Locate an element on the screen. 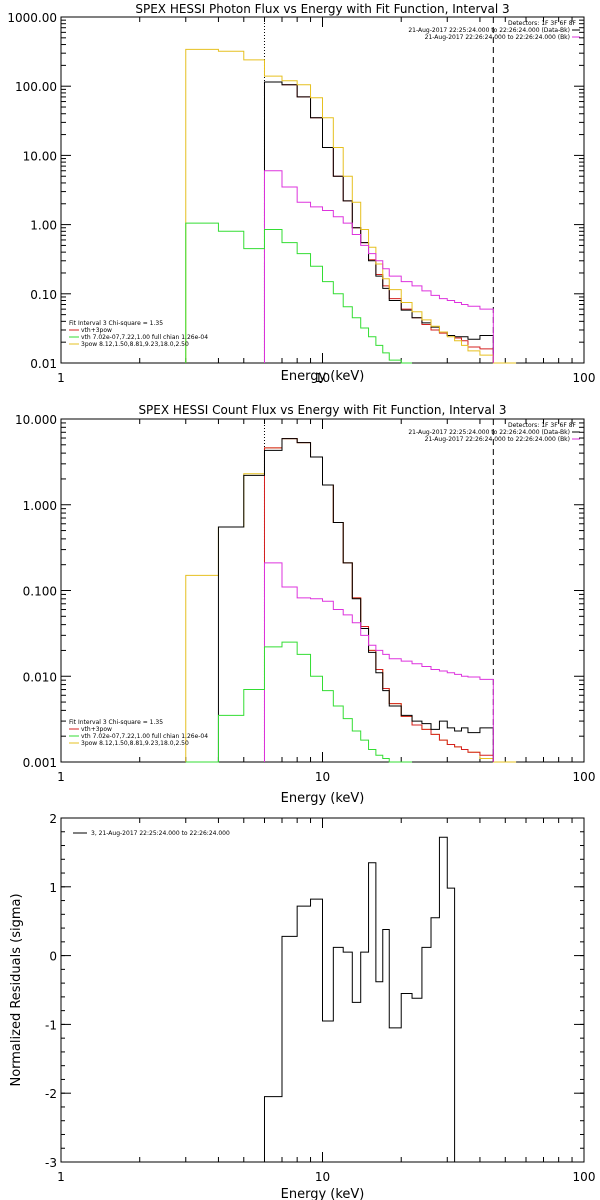 This screenshot has height=1200, width=600. y-tick-label: 0.010 is located at coordinates (40, 677).